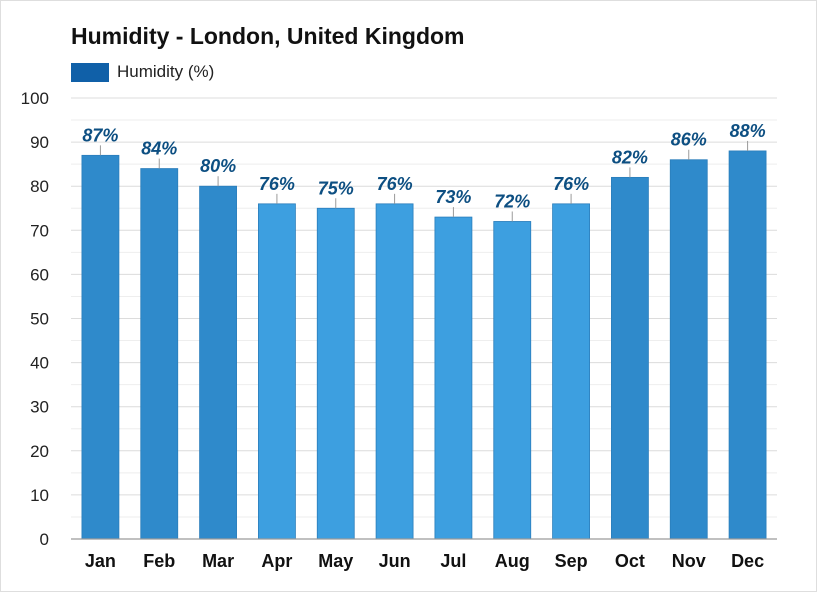 This screenshot has height=593, width=817. Describe the element at coordinates (268, 36) in the screenshot. I see `chart-title: Humidity - London, United Kingdom` at that location.